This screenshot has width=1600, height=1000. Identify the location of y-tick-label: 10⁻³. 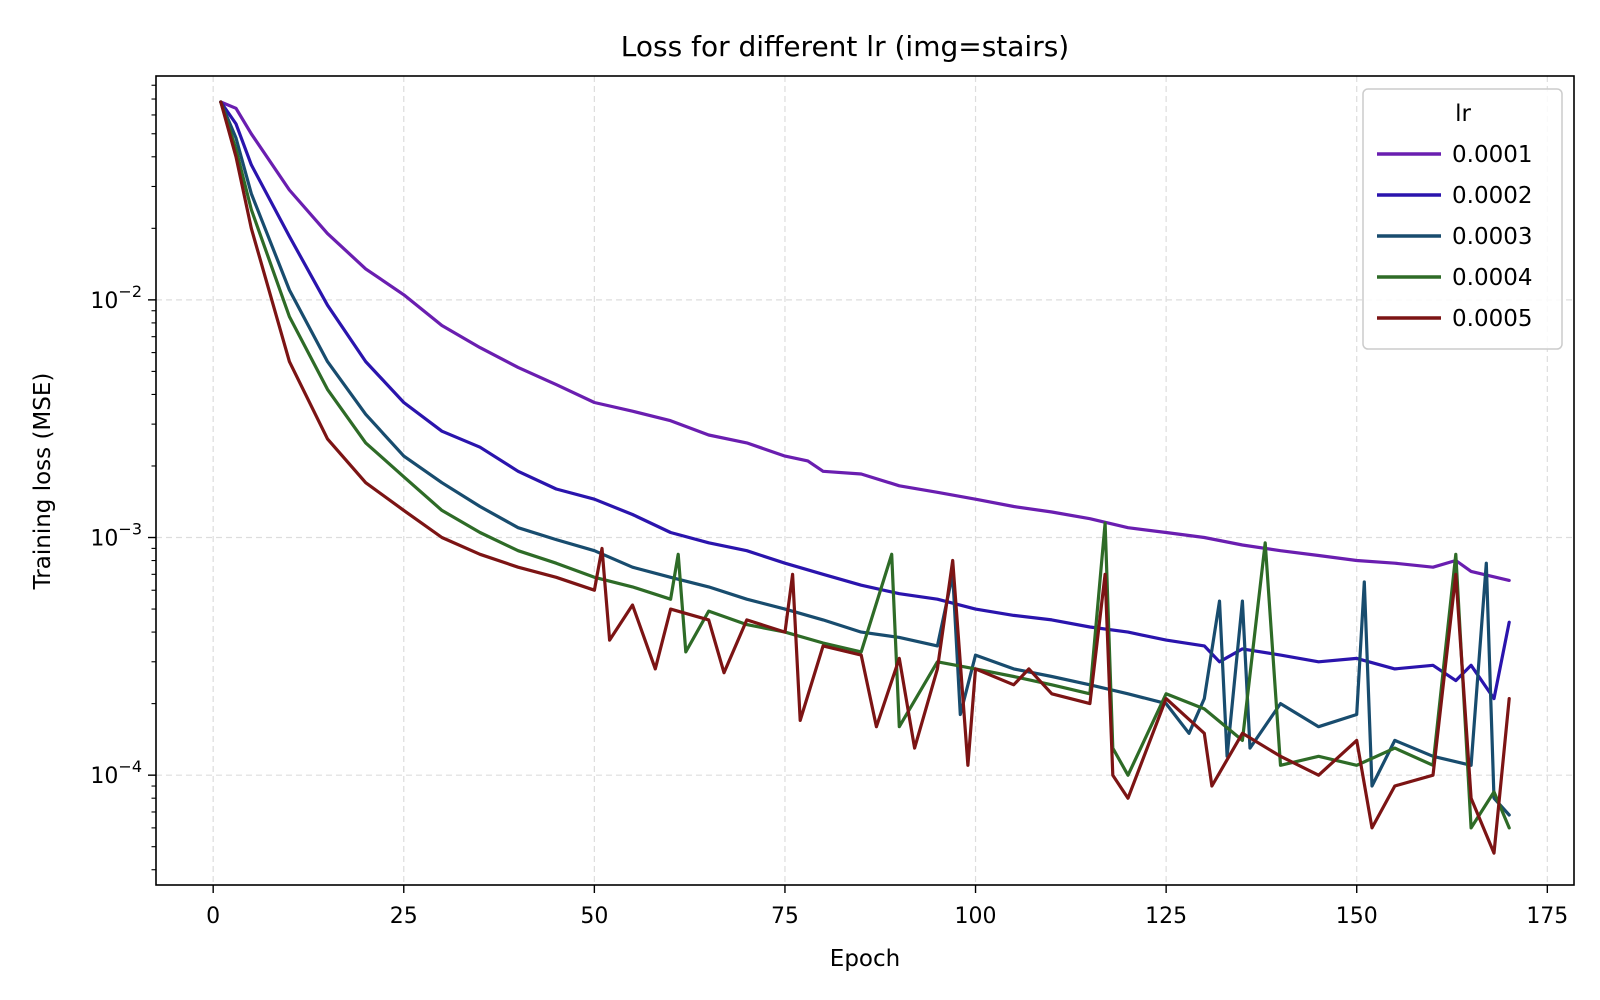
(116, 536).